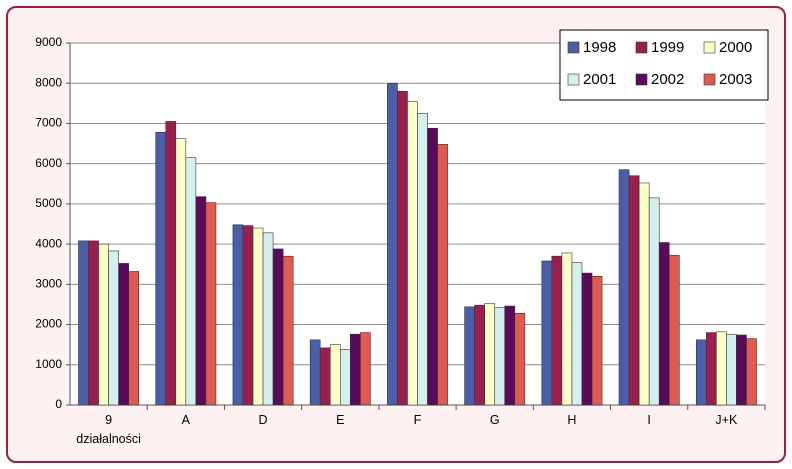  What do you see at coordinates (726, 420) in the screenshot?
I see `x-tick-label: J+K` at bounding box center [726, 420].